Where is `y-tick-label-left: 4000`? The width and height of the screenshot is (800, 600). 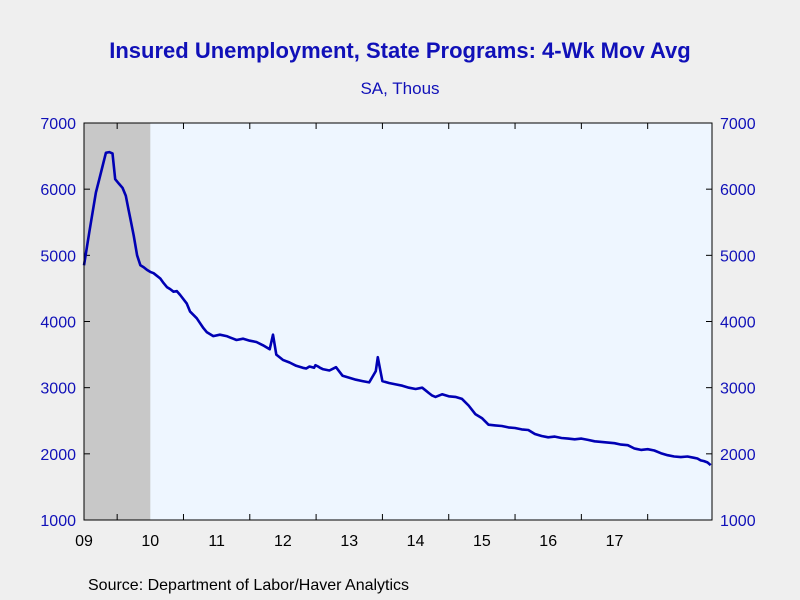 y-tick-label-left: 4000 is located at coordinates (58, 323).